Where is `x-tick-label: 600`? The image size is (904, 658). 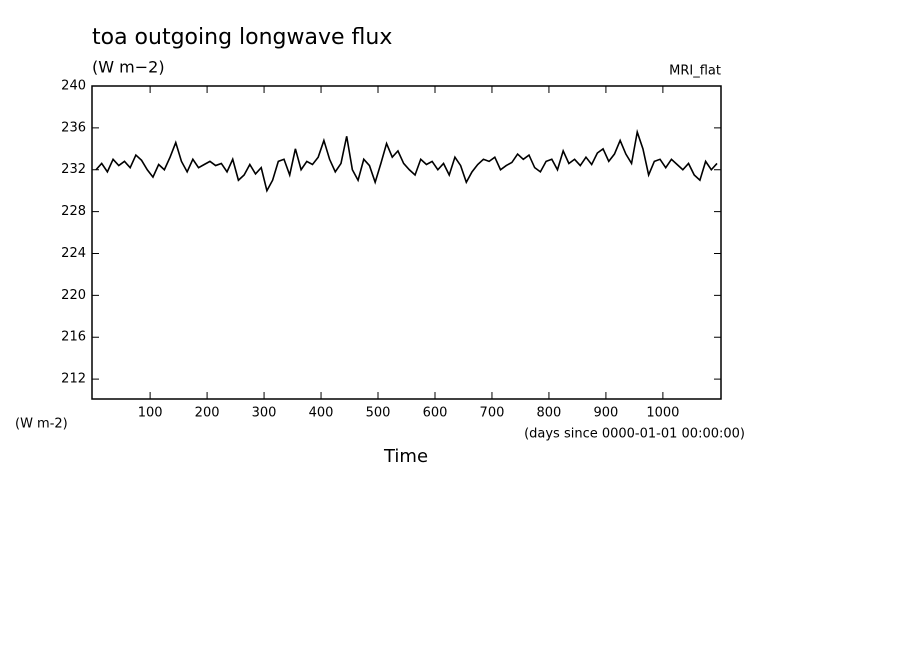
x-tick-label: 600 is located at coordinates (435, 413).